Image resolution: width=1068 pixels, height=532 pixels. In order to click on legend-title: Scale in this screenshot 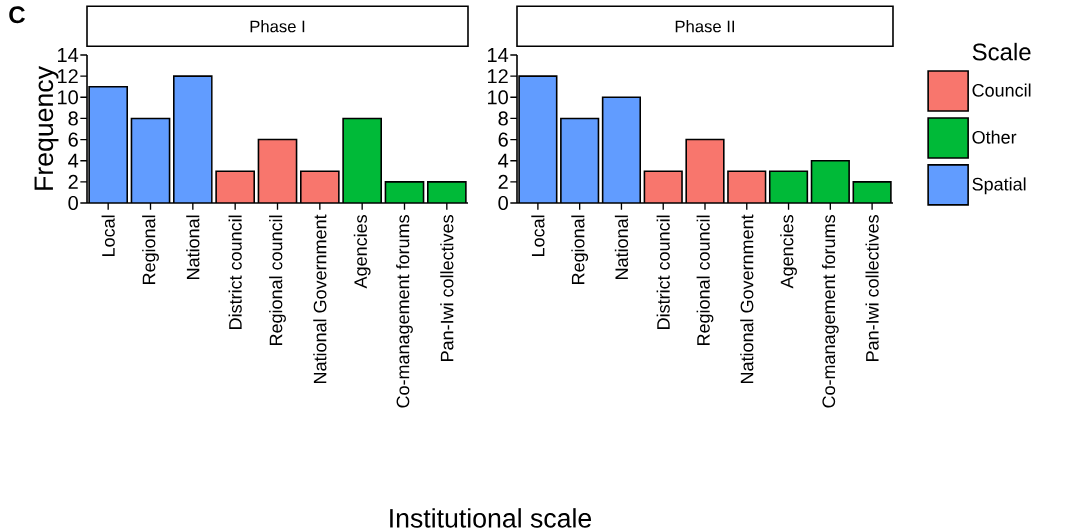, I will do `click(1001, 51)`.